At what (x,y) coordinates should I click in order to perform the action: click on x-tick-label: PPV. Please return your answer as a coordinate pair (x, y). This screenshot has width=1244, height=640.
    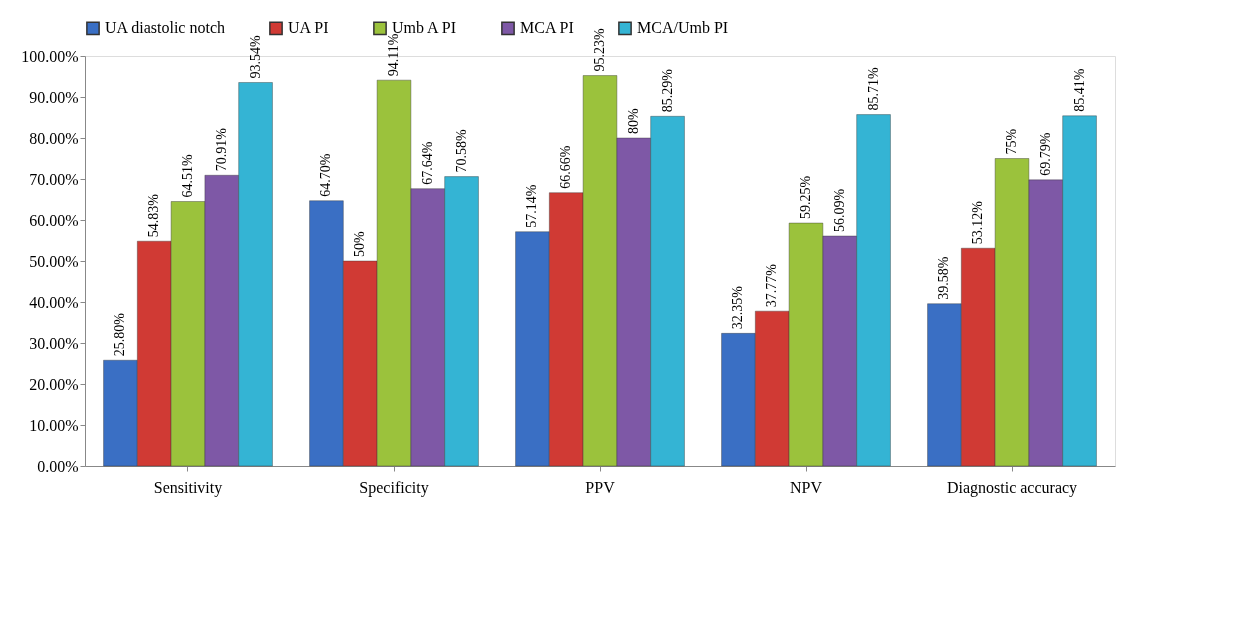
    Looking at the image, I should click on (600, 487).